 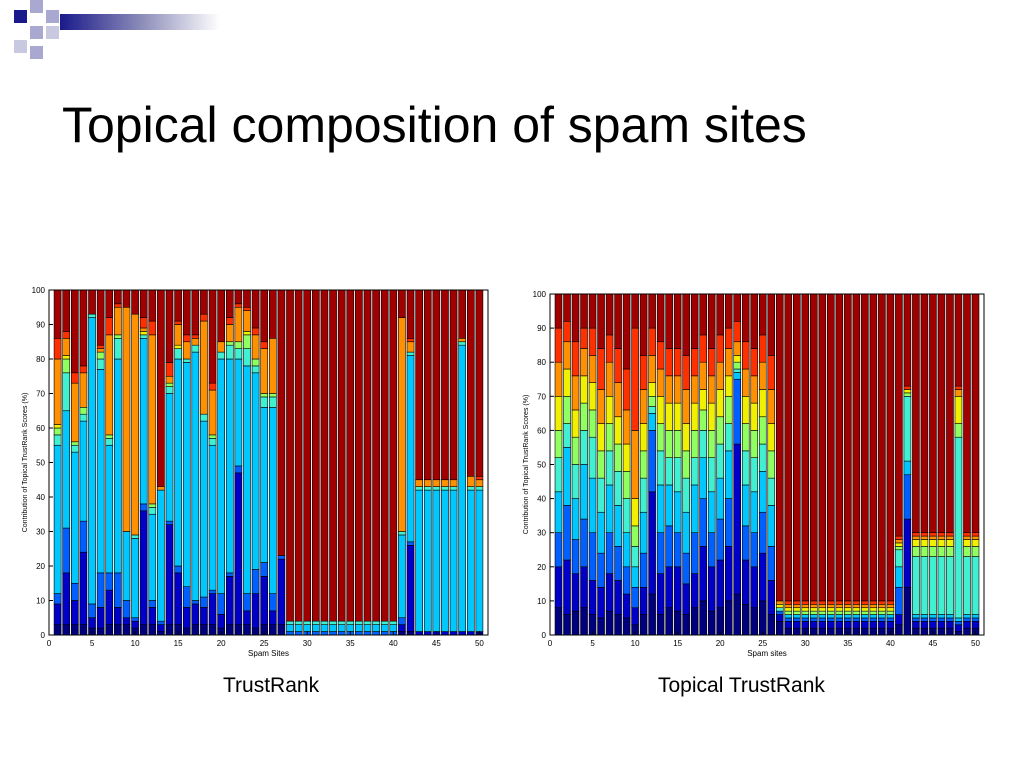 What do you see at coordinates (40, 463) in the screenshot?
I see `y-tick-label-0-50: 50` at bounding box center [40, 463].